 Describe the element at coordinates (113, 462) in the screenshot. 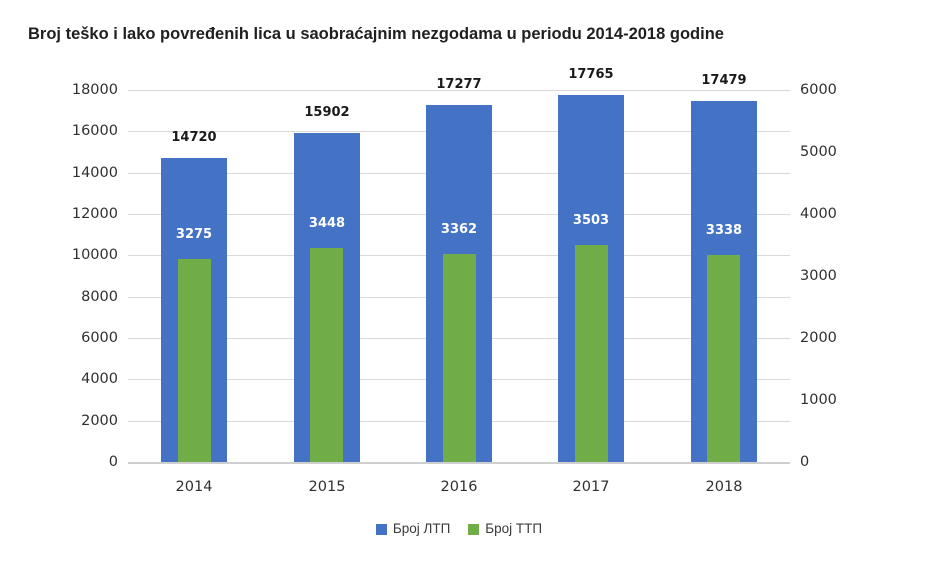

I see `left-axis-tick: 0` at that location.